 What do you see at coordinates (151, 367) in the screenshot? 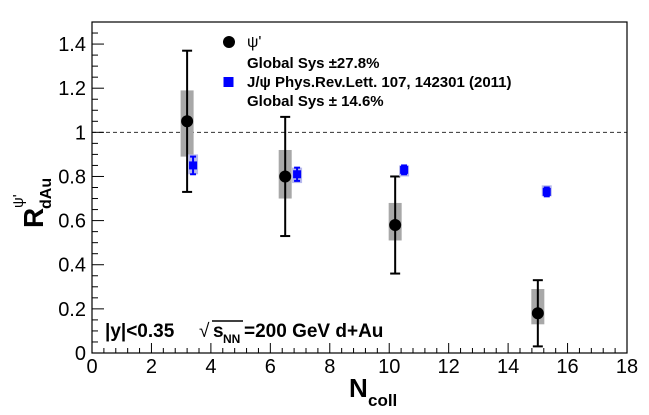
I see `x-tick-label: 2` at bounding box center [151, 367].